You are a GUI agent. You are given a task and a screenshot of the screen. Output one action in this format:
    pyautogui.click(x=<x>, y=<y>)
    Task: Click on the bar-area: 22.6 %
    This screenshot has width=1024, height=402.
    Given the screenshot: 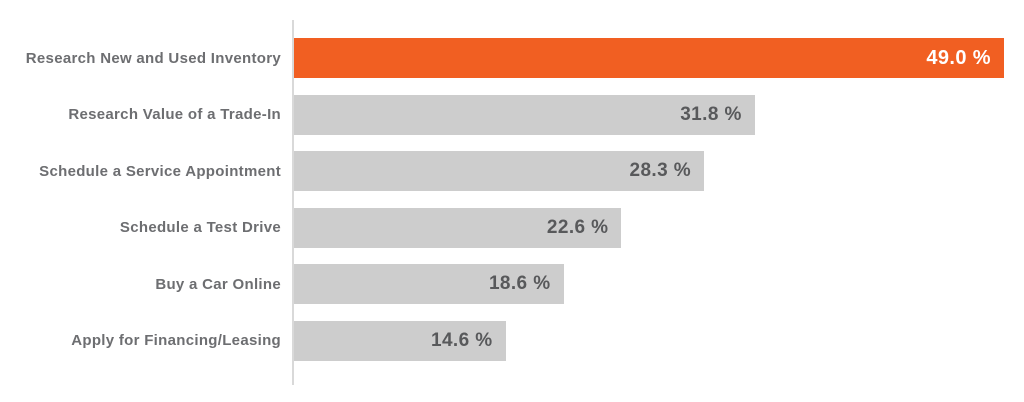 What is the action you would take?
    pyautogui.click(x=659, y=227)
    